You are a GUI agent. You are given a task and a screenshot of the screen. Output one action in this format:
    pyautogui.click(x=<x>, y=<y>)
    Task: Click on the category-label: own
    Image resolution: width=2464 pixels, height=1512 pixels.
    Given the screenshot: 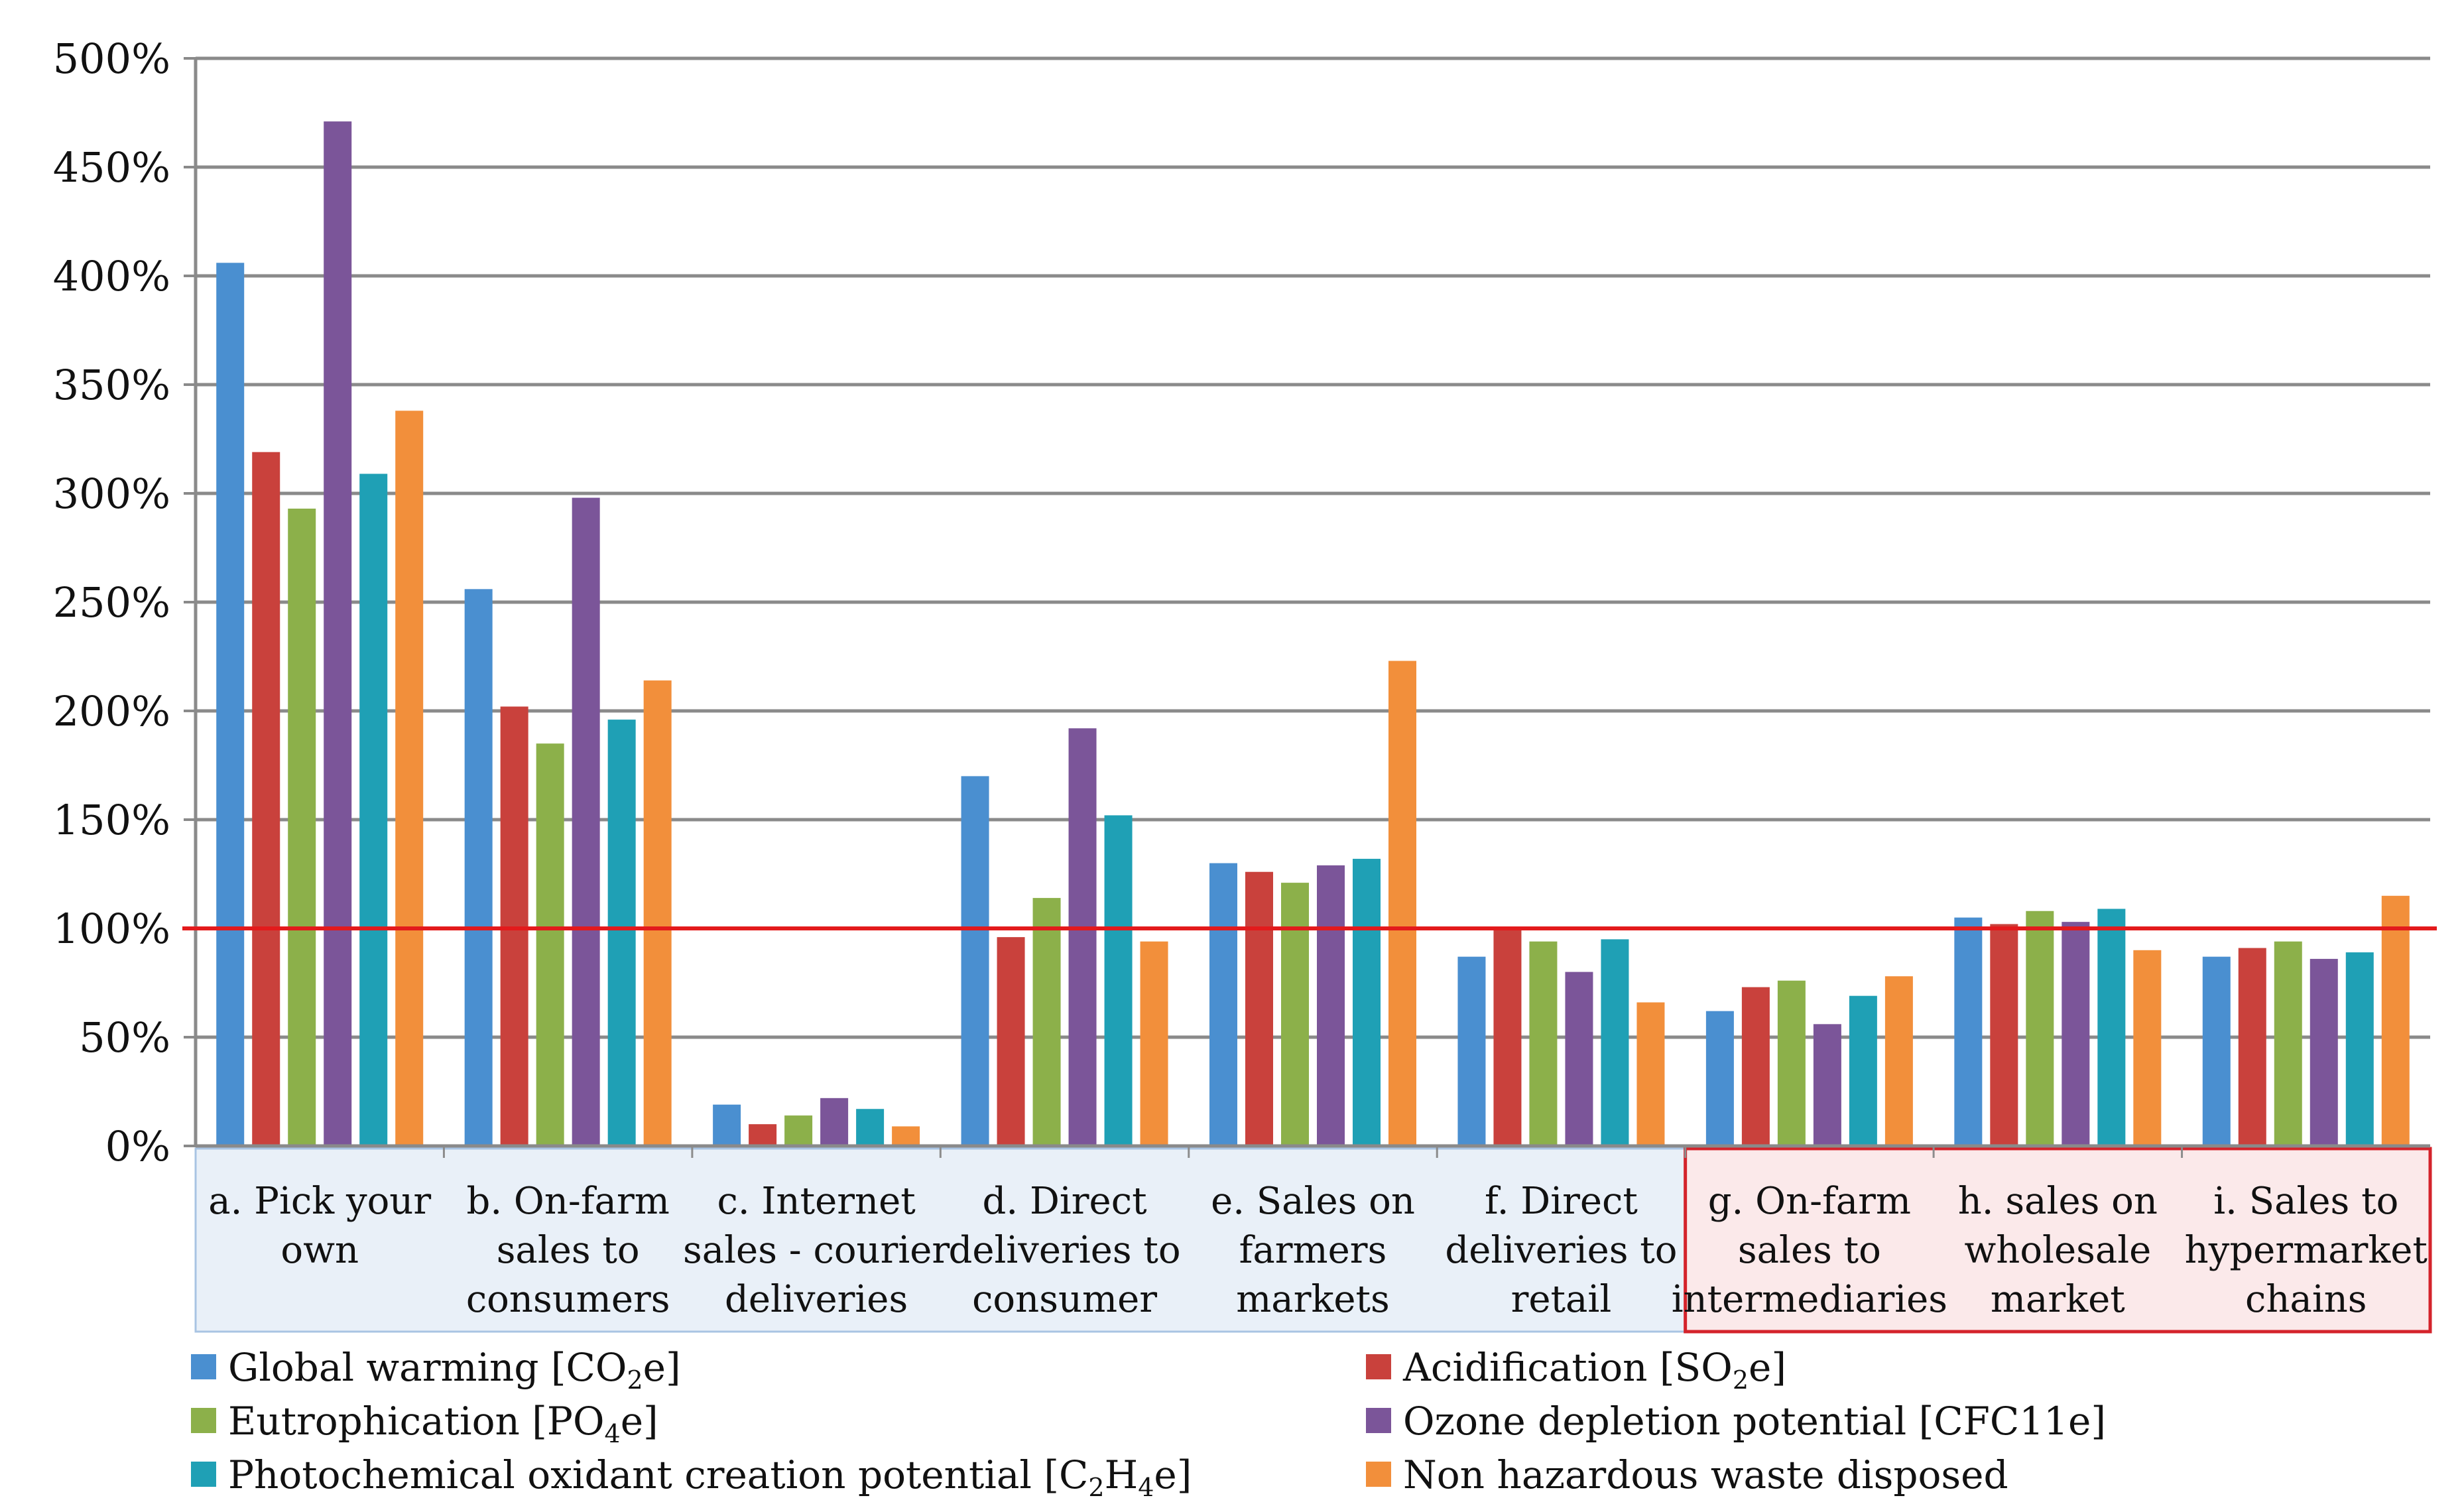 What is the action you would take?
    pyautogui.click(x=320, y=1250)
    